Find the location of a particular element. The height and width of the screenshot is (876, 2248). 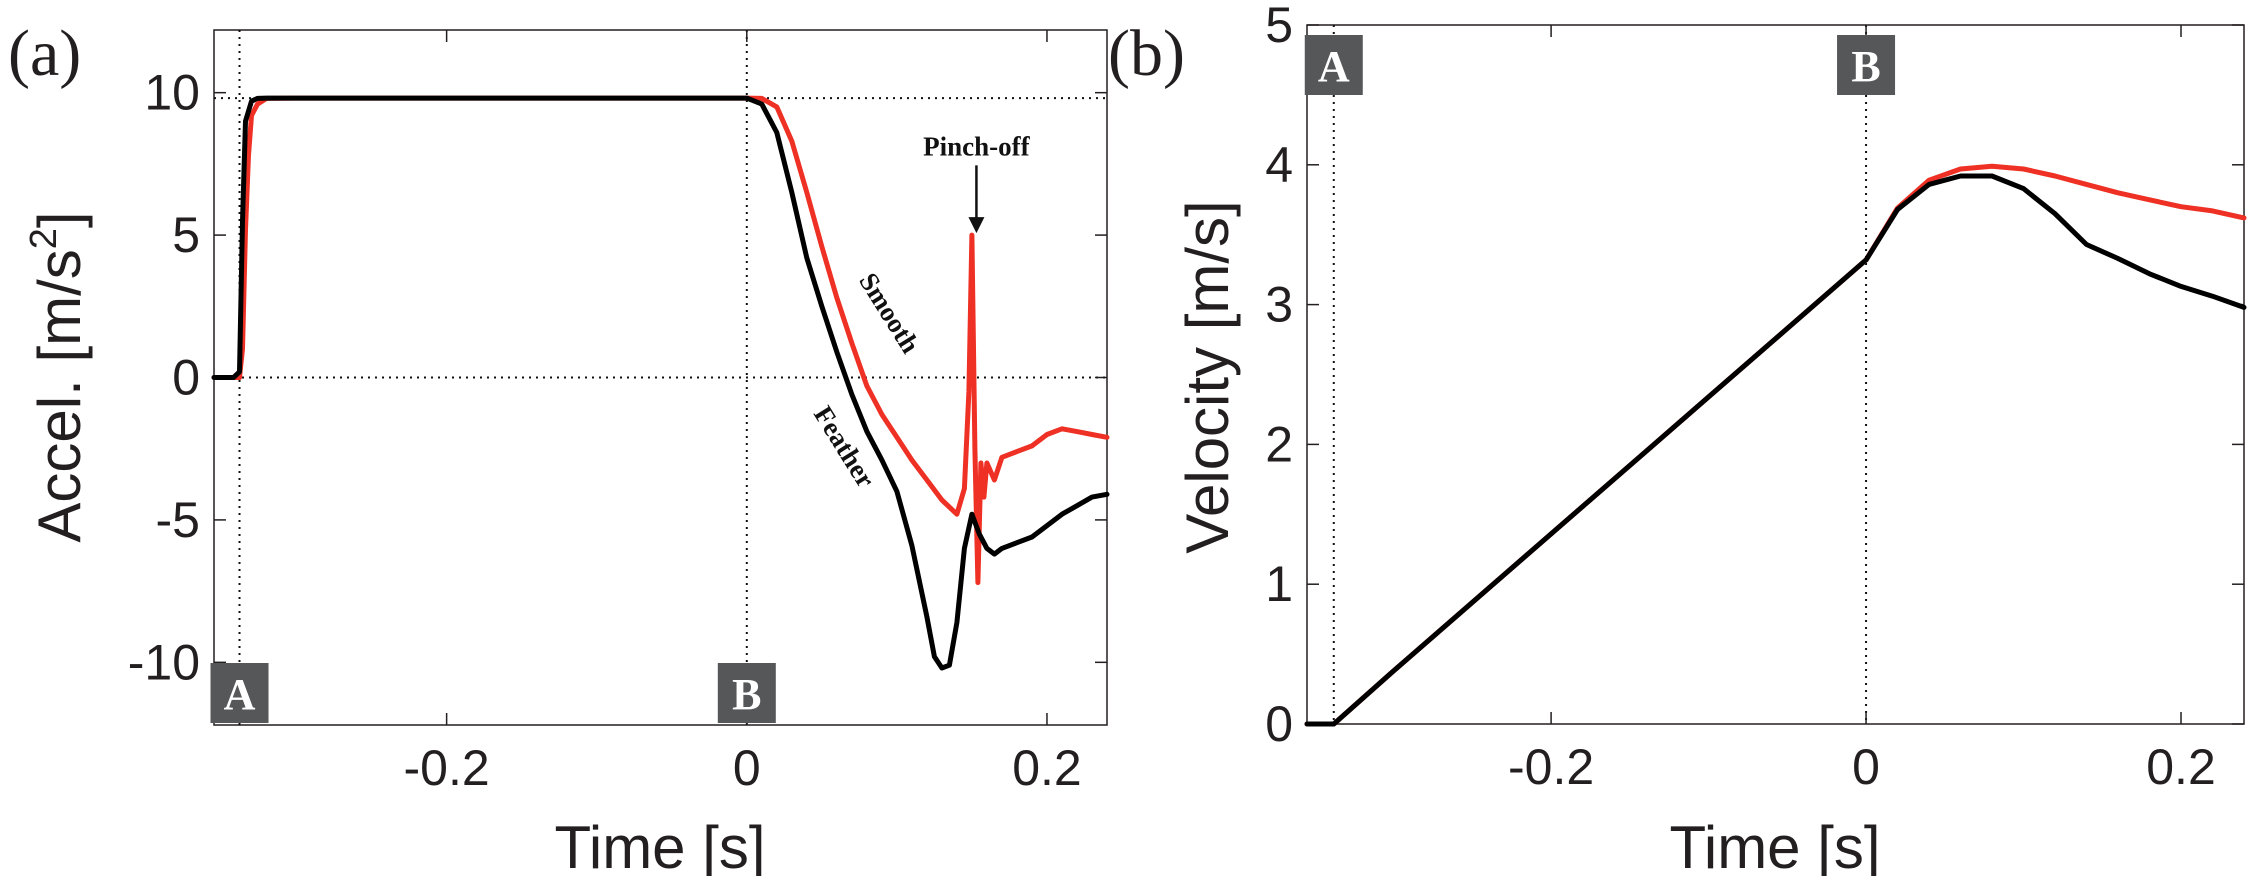

panel-a-y-axis-title-main: Accel. [m/s is located at coordinates (59, 395).